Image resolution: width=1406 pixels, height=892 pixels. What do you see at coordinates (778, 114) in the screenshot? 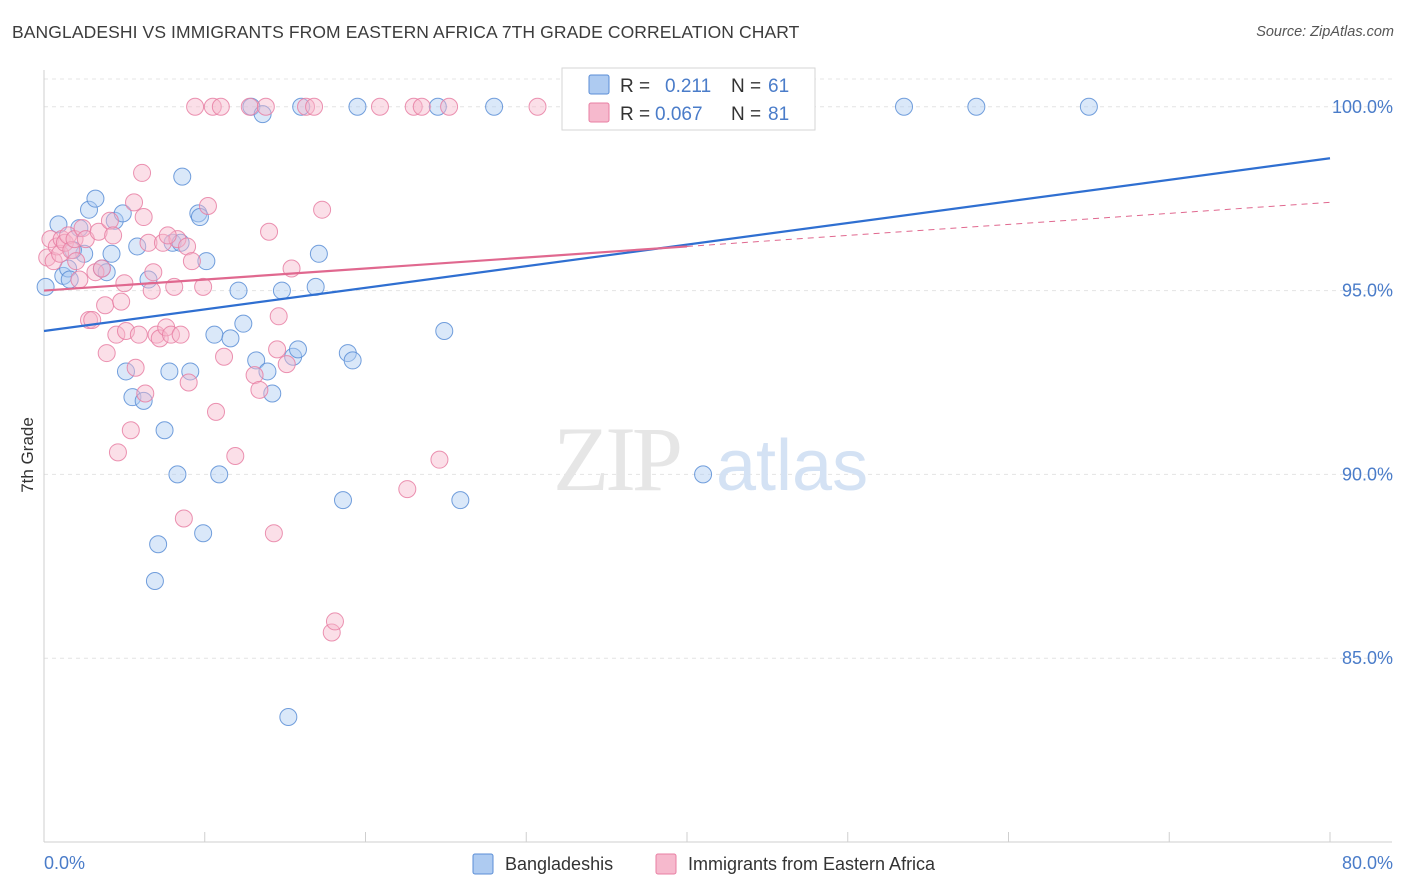
I see `legend-n-value-2: 81` at bounding box center [778, 114].